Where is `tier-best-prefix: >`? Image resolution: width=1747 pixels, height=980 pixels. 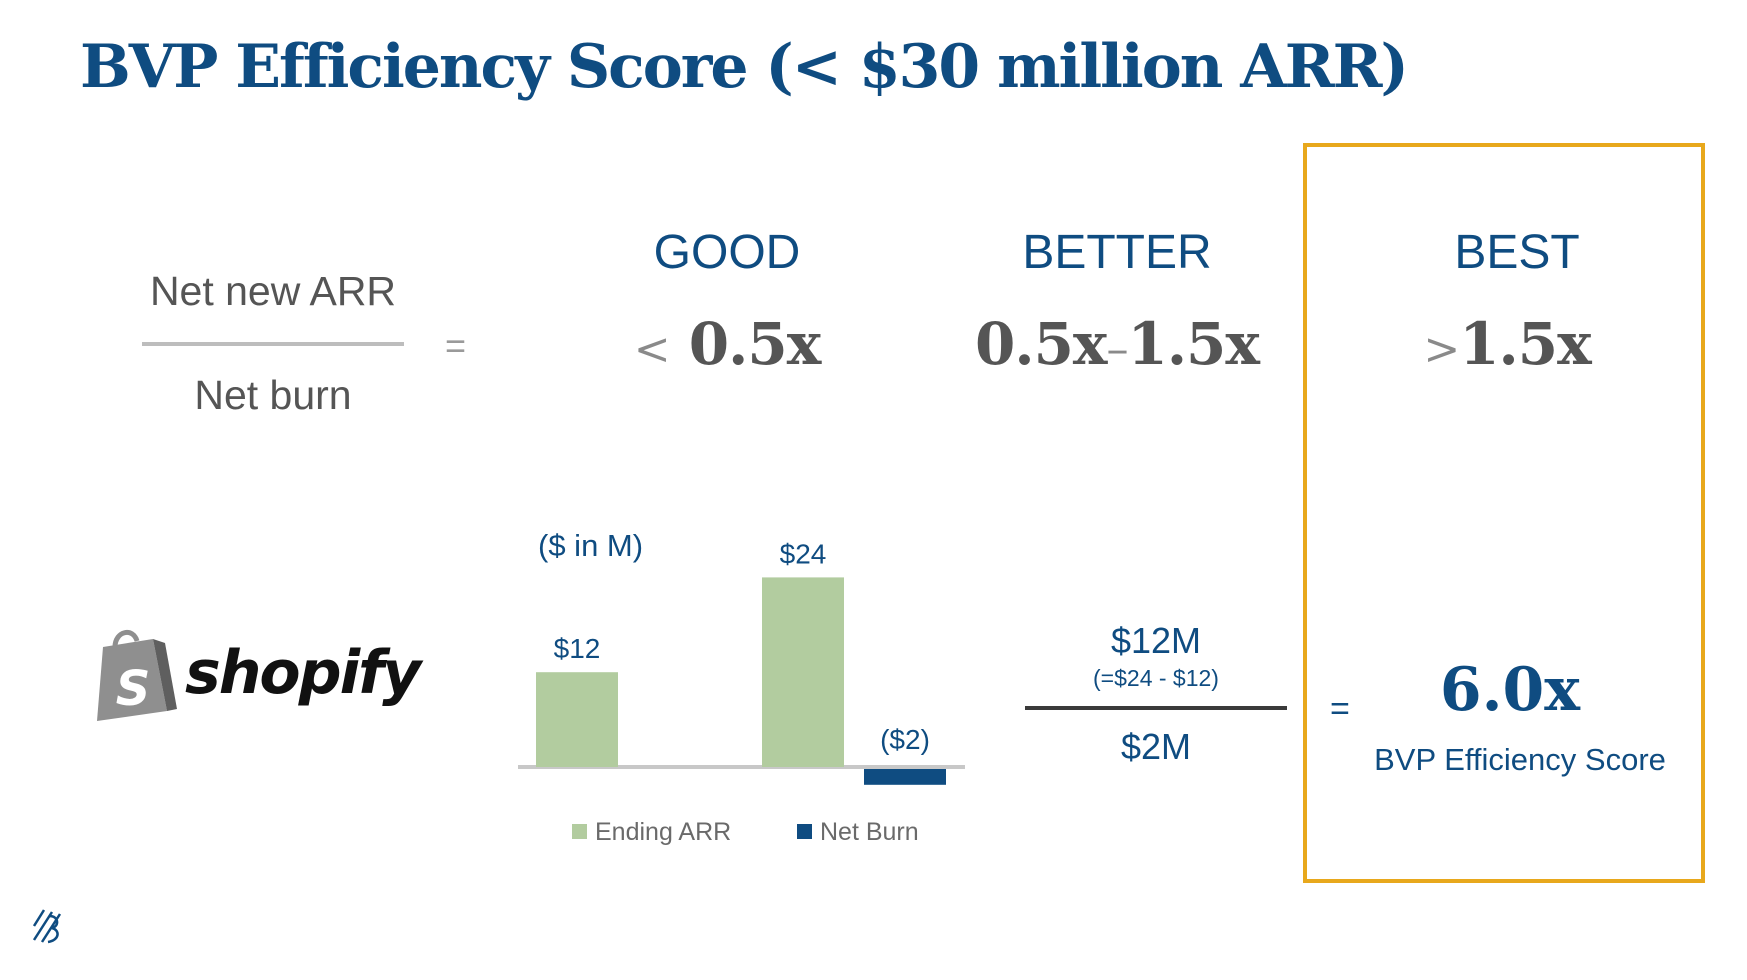
tier-best-prefix: > is located at coordinates (1441, 349).